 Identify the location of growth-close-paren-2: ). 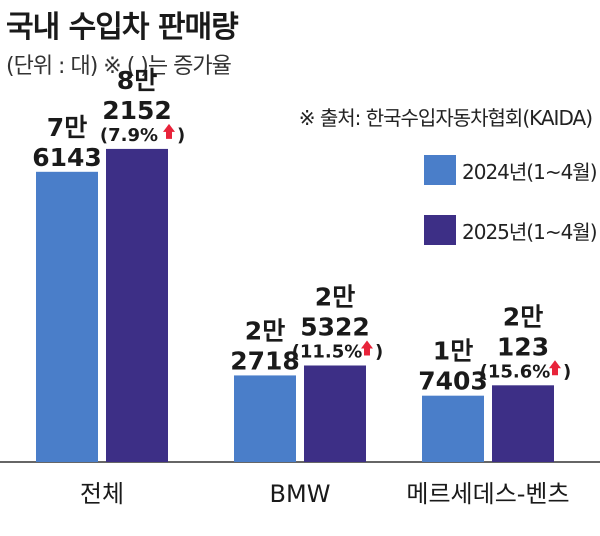
(567, 371).